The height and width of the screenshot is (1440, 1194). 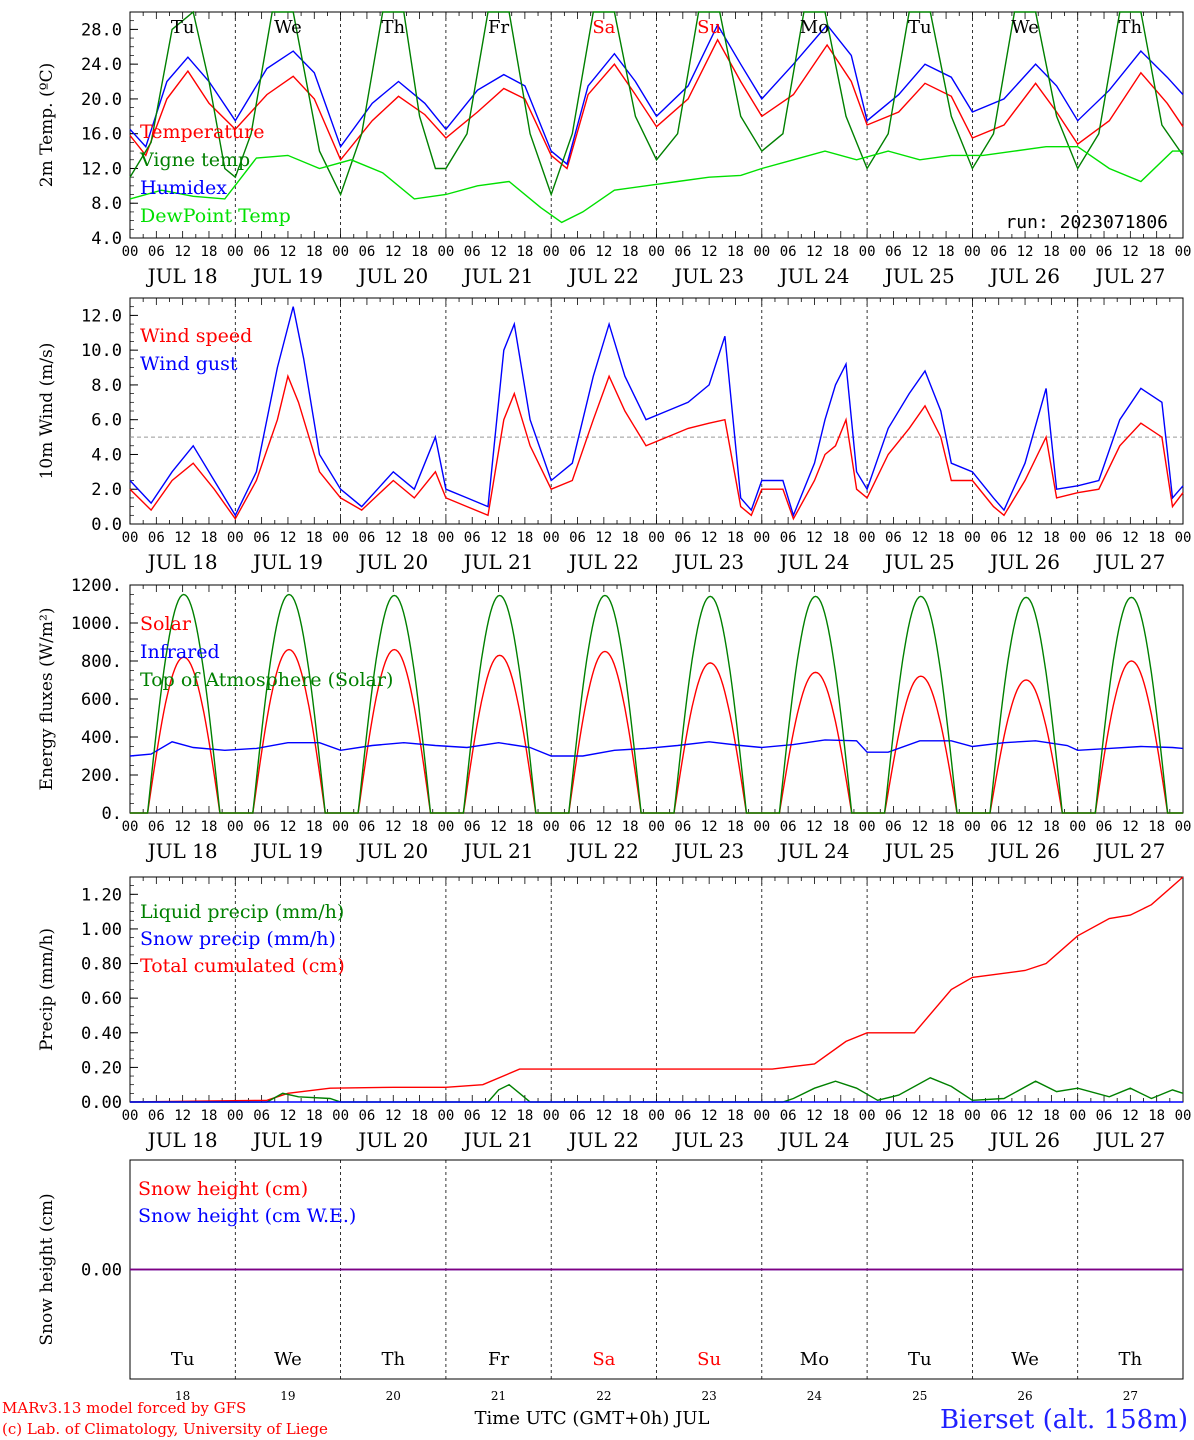 I want to click on y-tick-label: 4.0, so click(x=106, y=239).